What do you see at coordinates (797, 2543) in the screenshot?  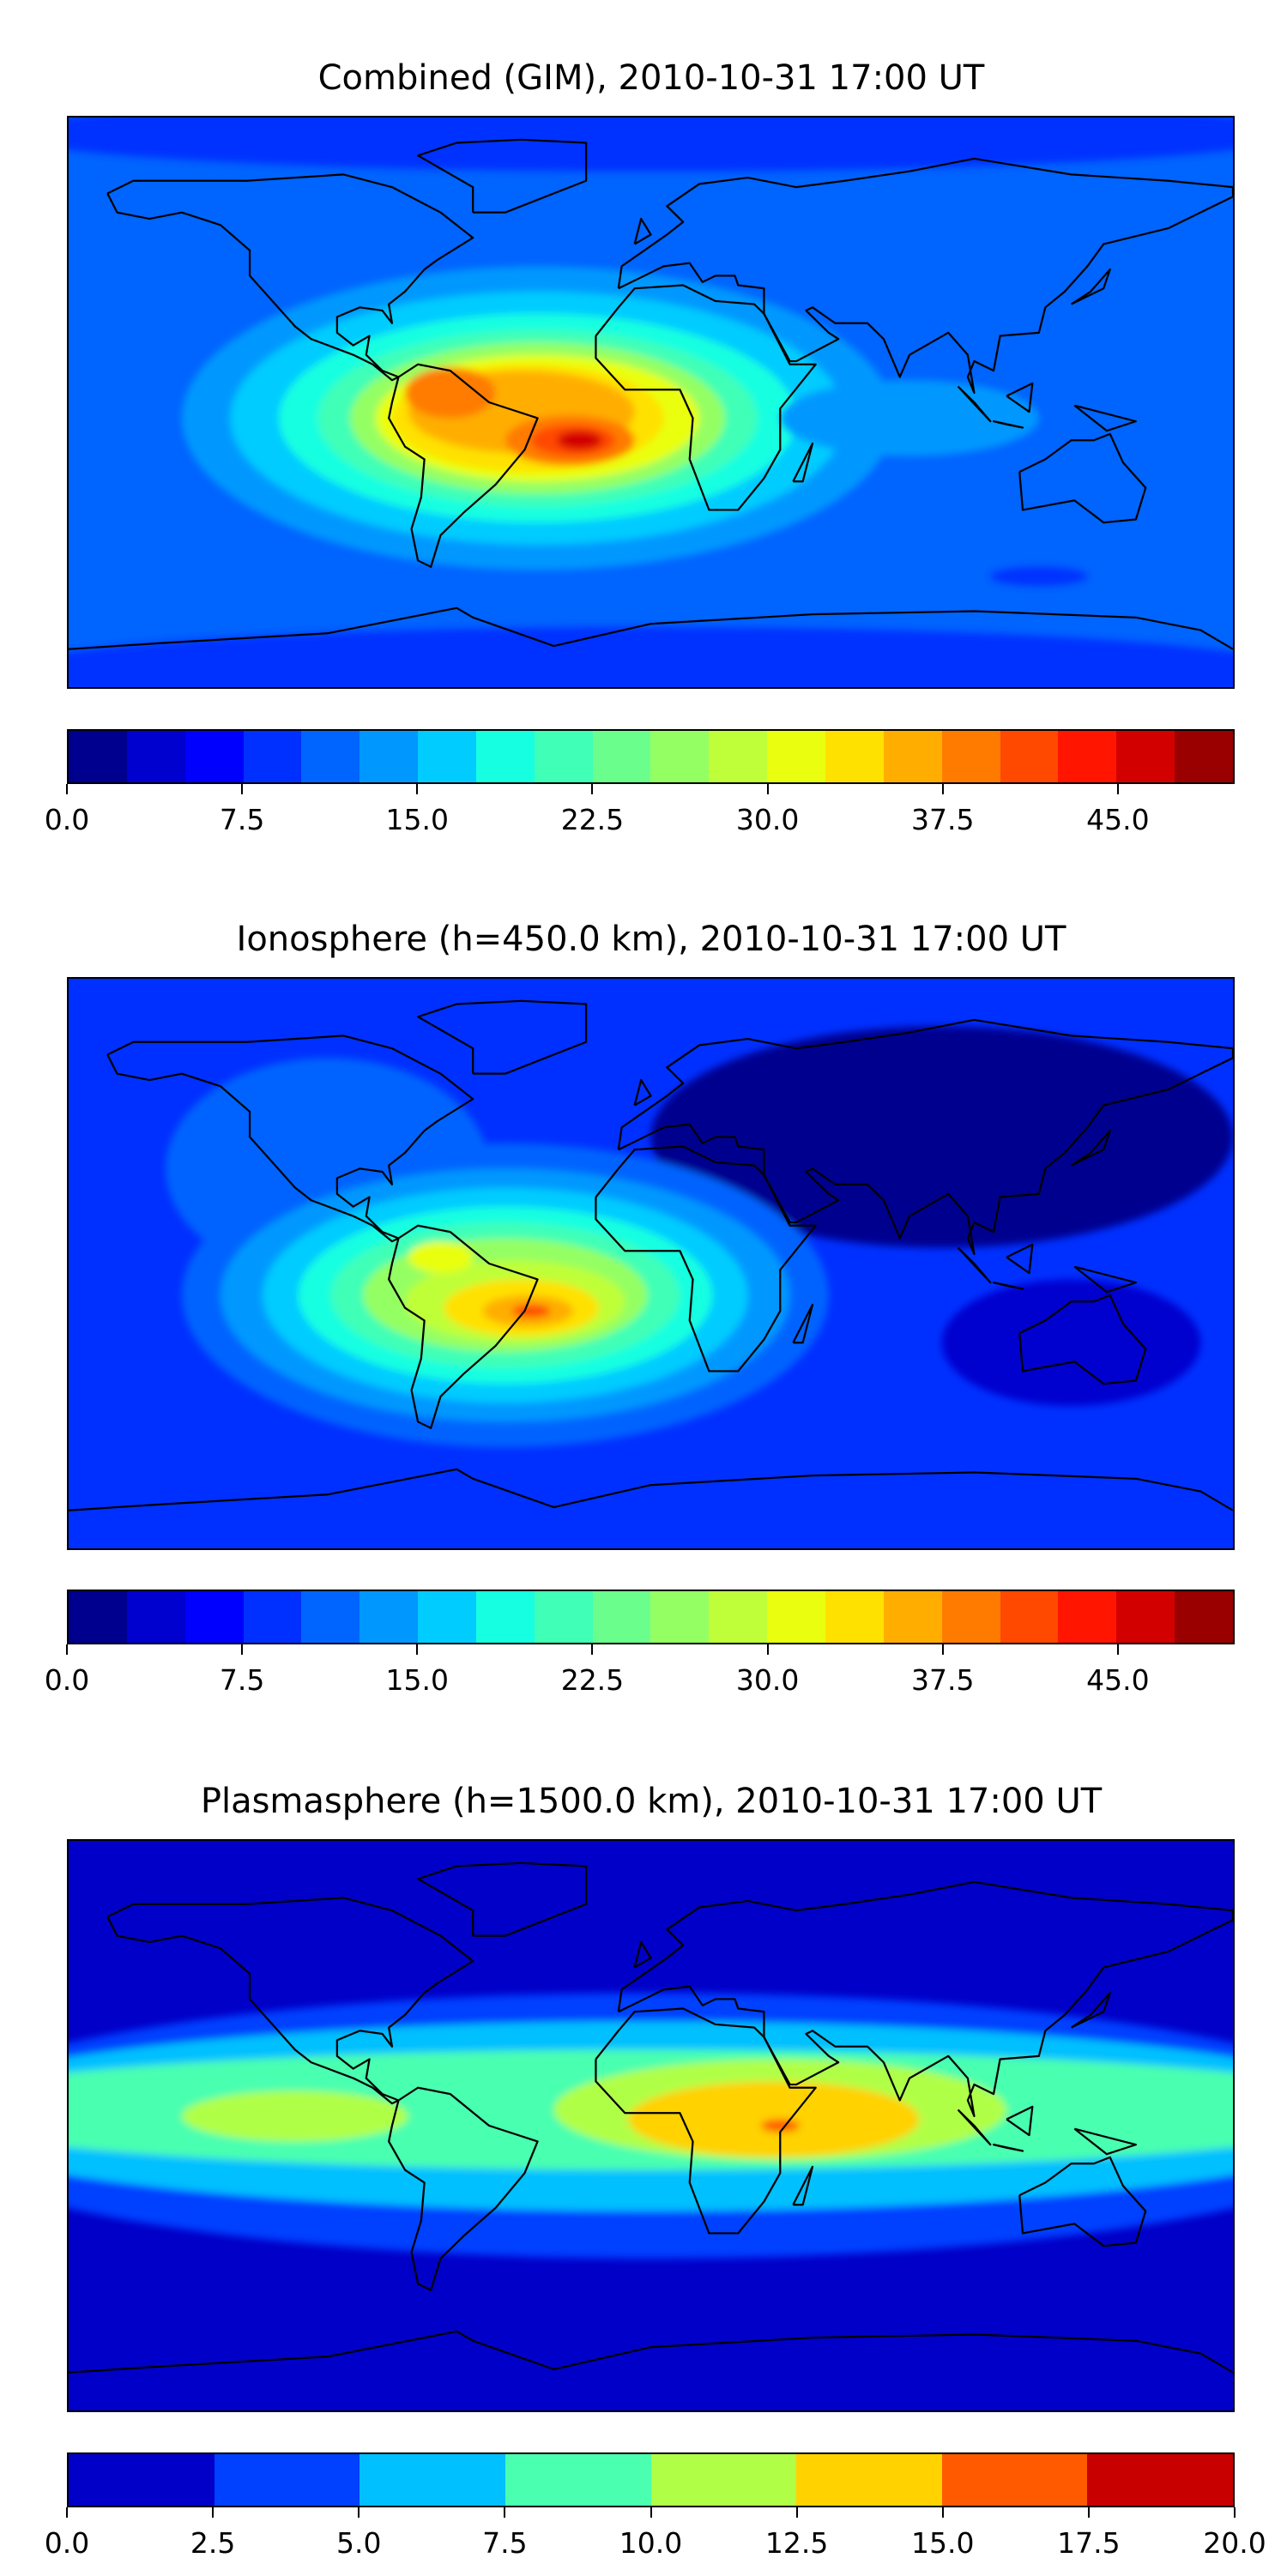 I see `colorbar-tick-label: 12.5` at bounding box center [797, 2543].